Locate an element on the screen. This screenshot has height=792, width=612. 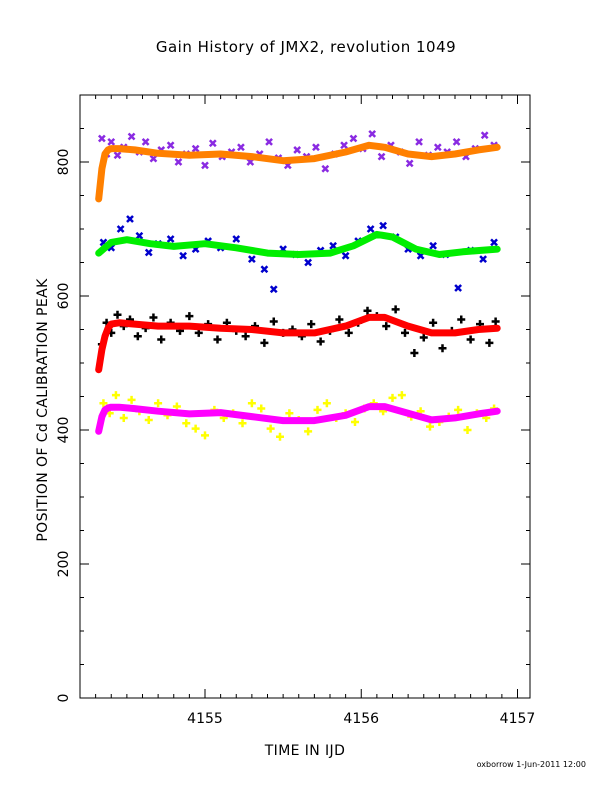
x-axis-label: TIME IN IJD is located at coordinates (305, 751).